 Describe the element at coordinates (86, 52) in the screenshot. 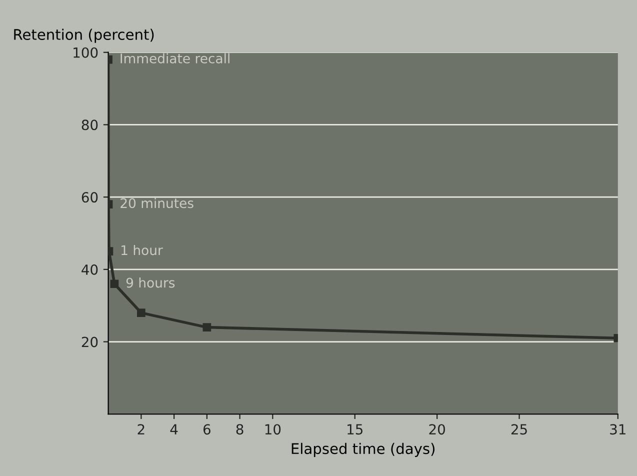

I see `y-tick-label: 100` at that location.